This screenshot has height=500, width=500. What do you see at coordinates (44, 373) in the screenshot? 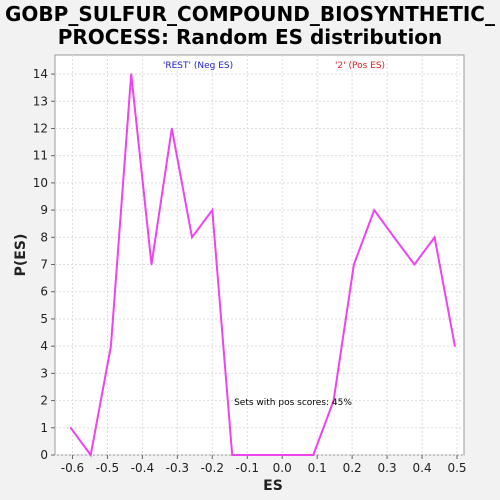
I see `y-tick-label: 3` at bounding box center [44, 373].